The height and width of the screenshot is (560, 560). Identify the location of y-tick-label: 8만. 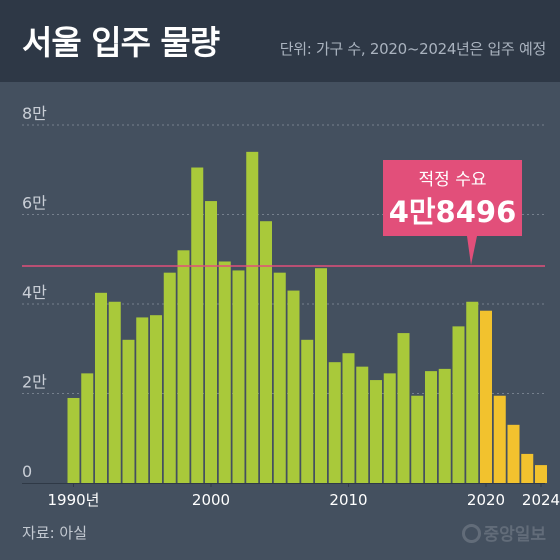
(34, 113).